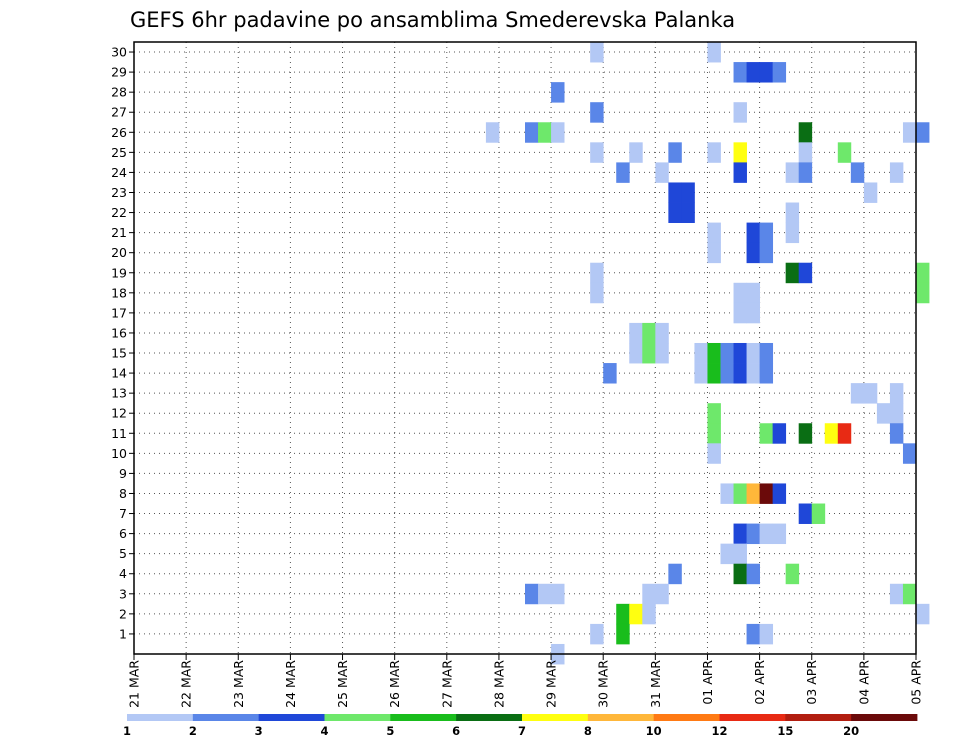 Image resolution: width=960 pixels, height=742 pixels. What do you see at coordinates (522, 731) in the screenshot?
I see `legend-label: 7` at bounding box center [522, 731].